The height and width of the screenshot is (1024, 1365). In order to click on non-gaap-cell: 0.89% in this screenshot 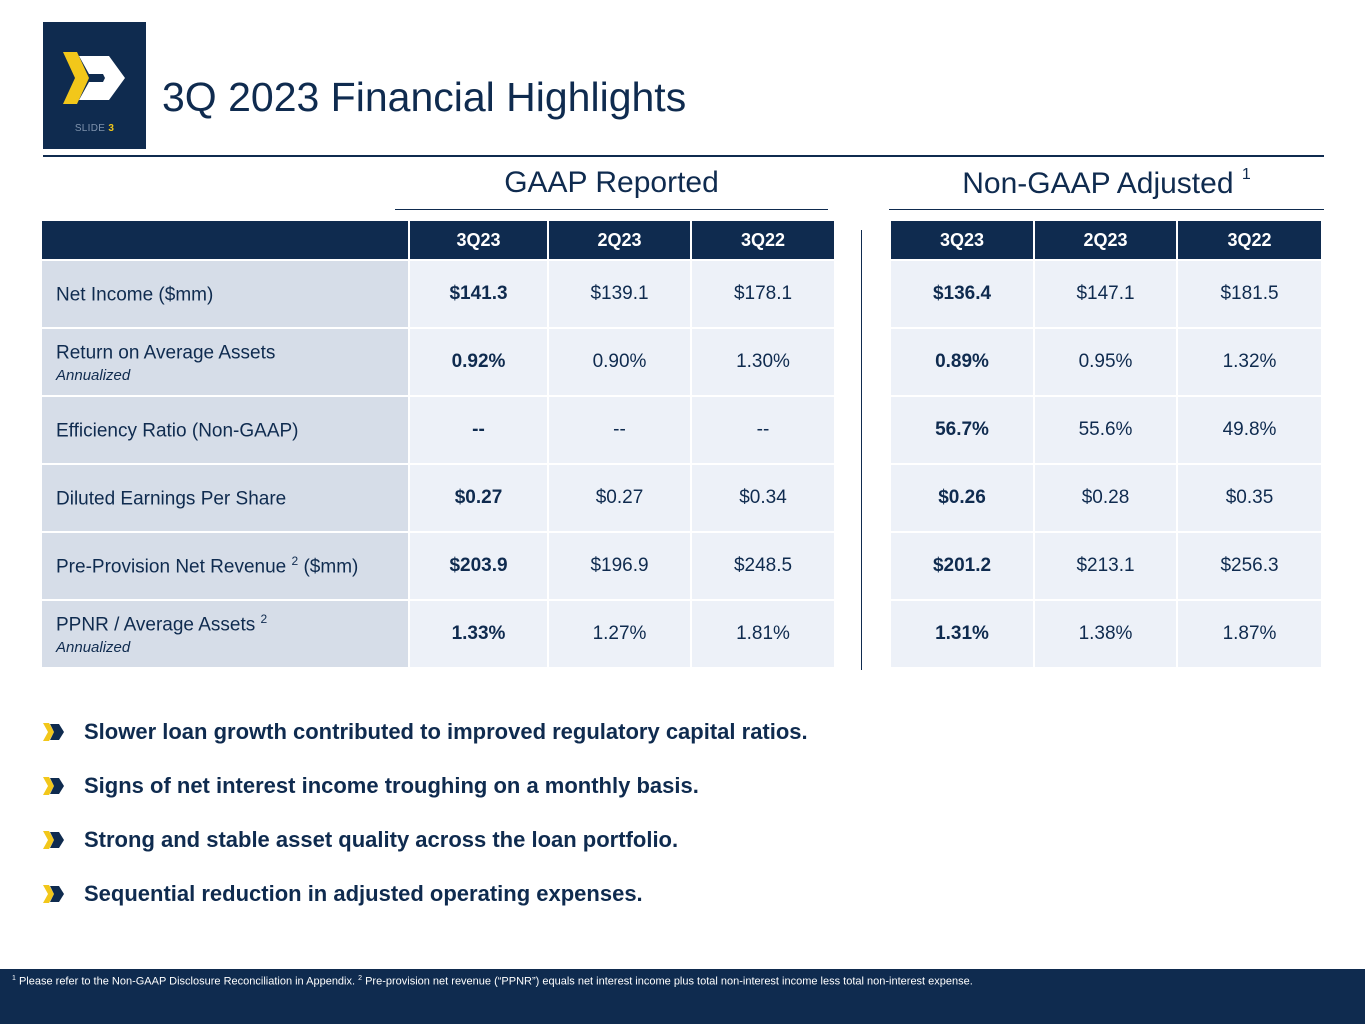, I will do `click(963, 361)`.